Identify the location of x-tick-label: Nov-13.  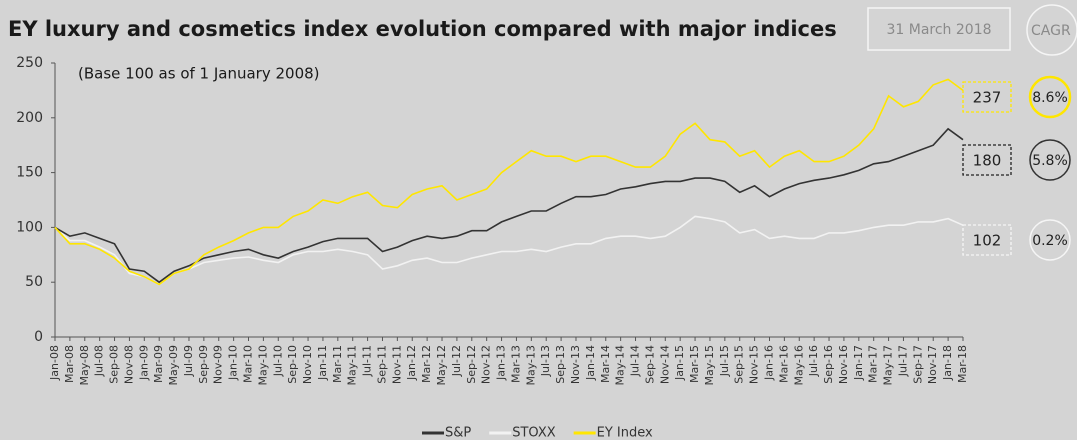
(575, 364).